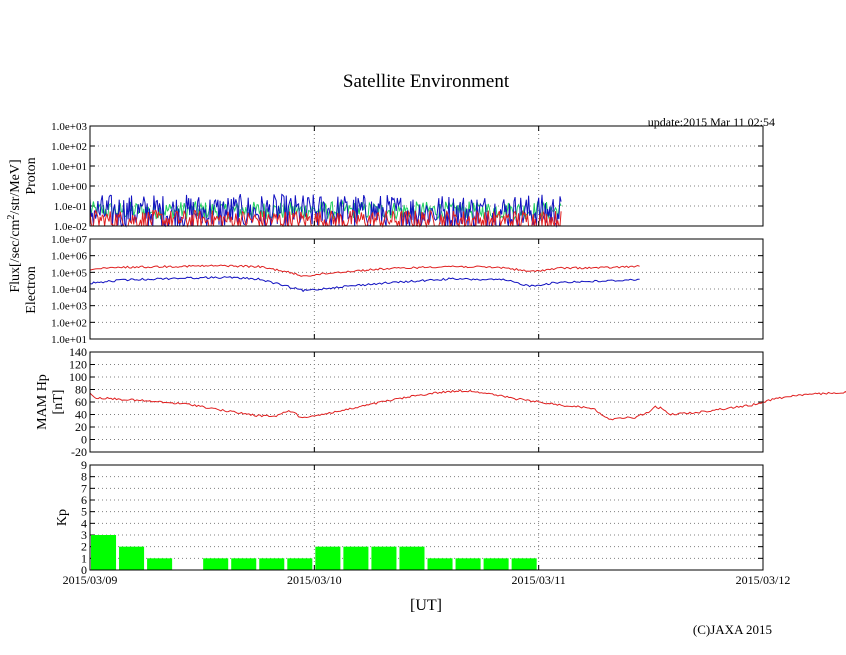 The image size is (846, 655). I want to click on y-tick-label: 4, so click(84, 523).